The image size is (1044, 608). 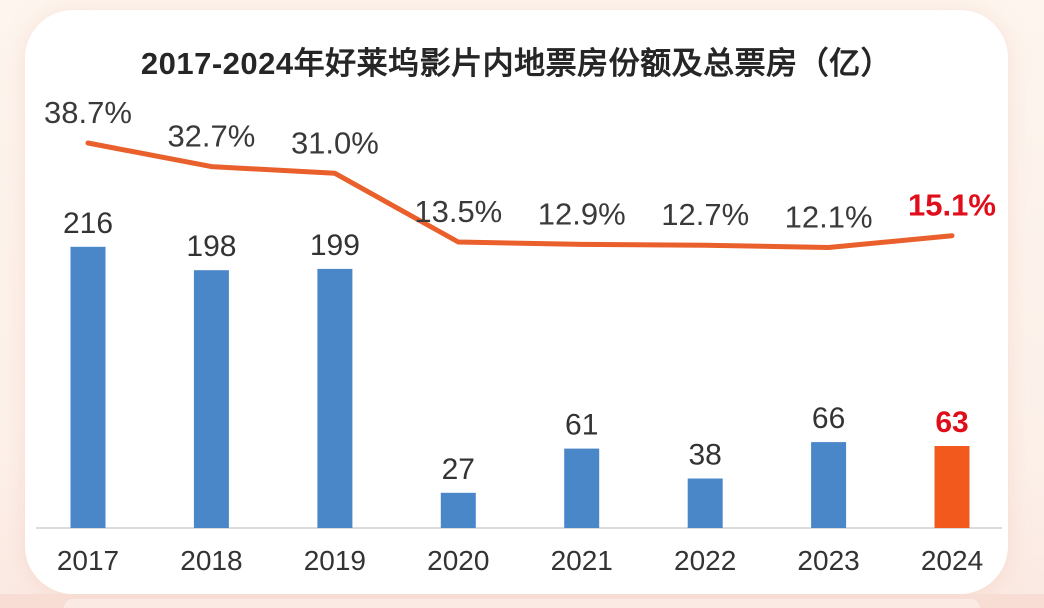 I want to click on percent-label-2018: 32.7%, so click(x=211, y=136).